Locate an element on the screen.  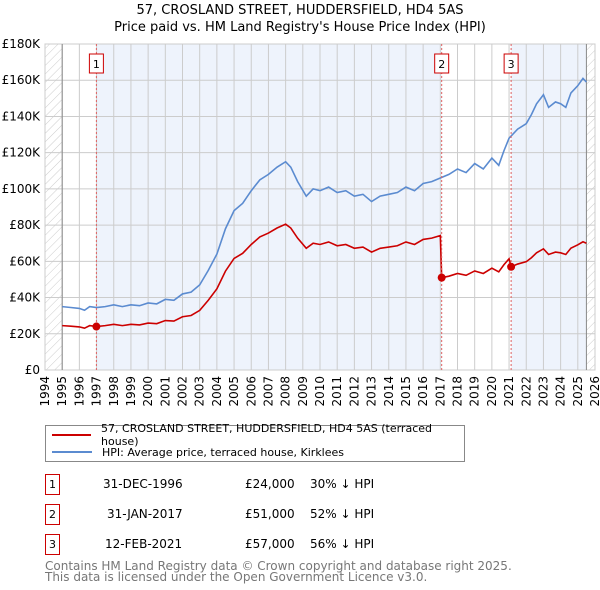
y-tick-label: £180K is located at coordinates (22, 44).